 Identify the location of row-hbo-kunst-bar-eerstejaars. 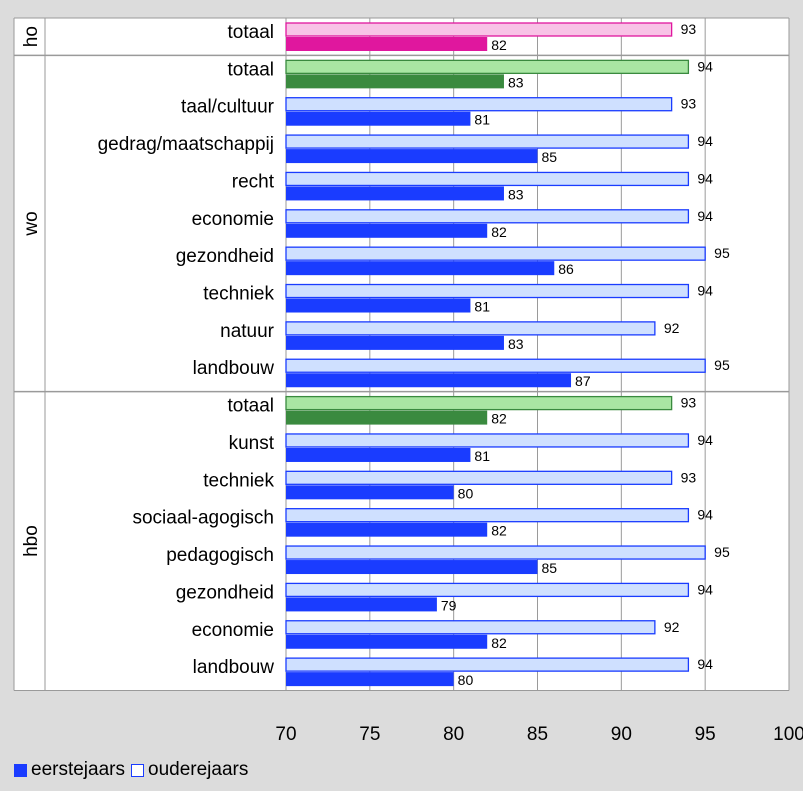
(378, 454).